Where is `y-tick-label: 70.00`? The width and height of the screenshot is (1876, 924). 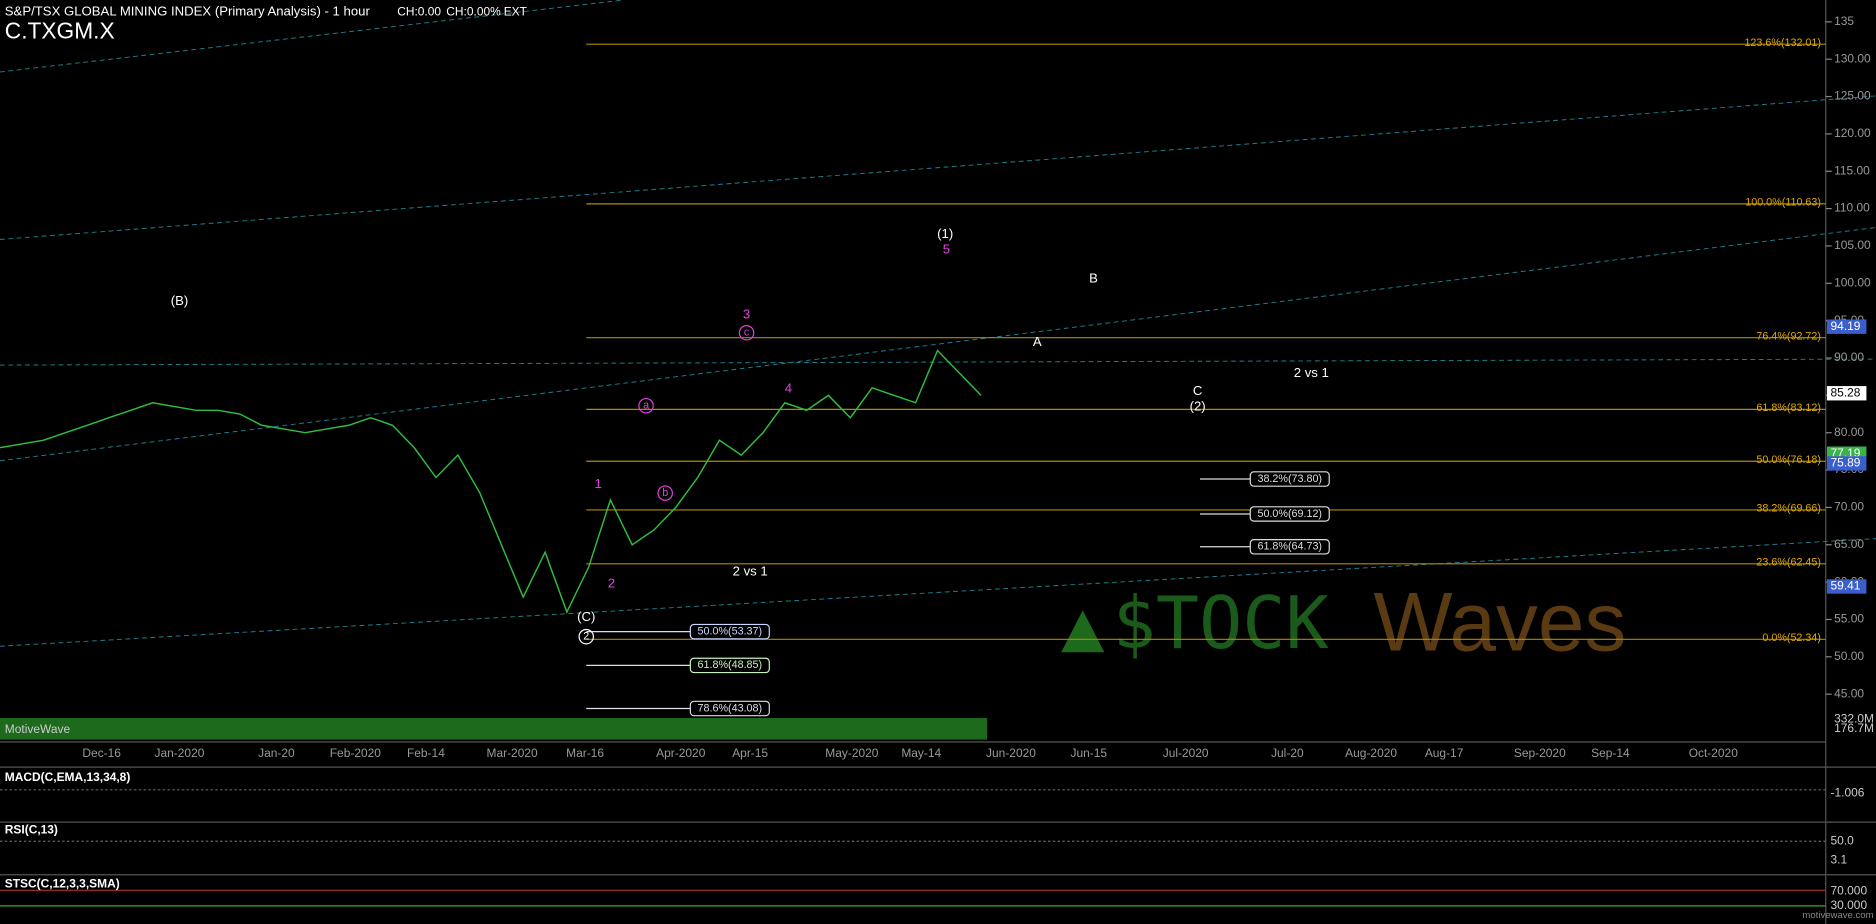
y-tick-label: 70.00 is located at coordinates (1849, 507).